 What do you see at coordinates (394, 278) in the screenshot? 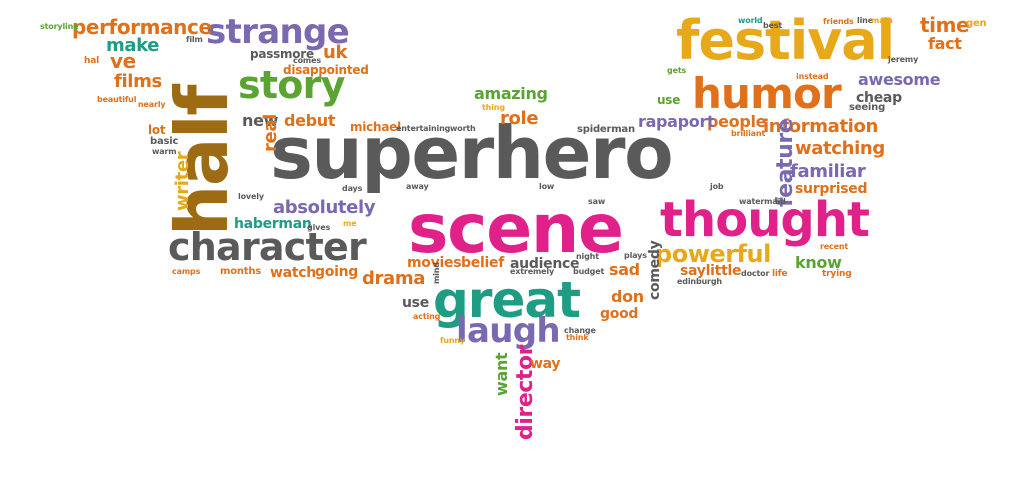
I see `word-drama: drama` at bounding box center [394, 278].